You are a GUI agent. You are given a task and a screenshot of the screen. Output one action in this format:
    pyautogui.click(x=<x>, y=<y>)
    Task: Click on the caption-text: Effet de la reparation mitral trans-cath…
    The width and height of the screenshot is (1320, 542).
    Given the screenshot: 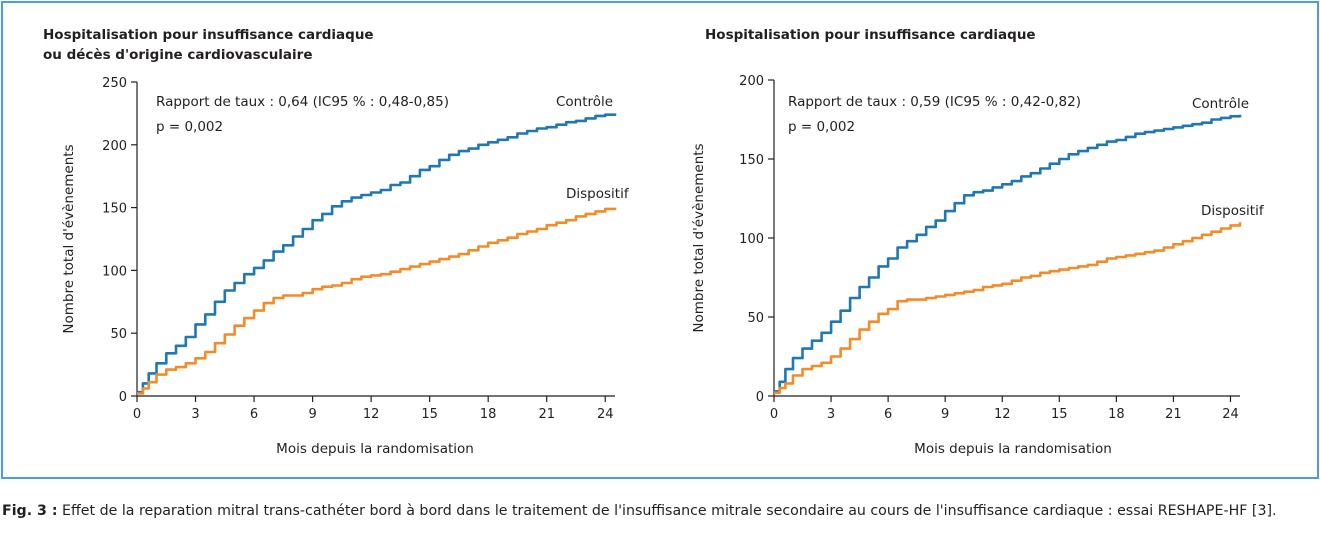 What is the action you would take?
    pyautogui.click(x=669, y=511)
    